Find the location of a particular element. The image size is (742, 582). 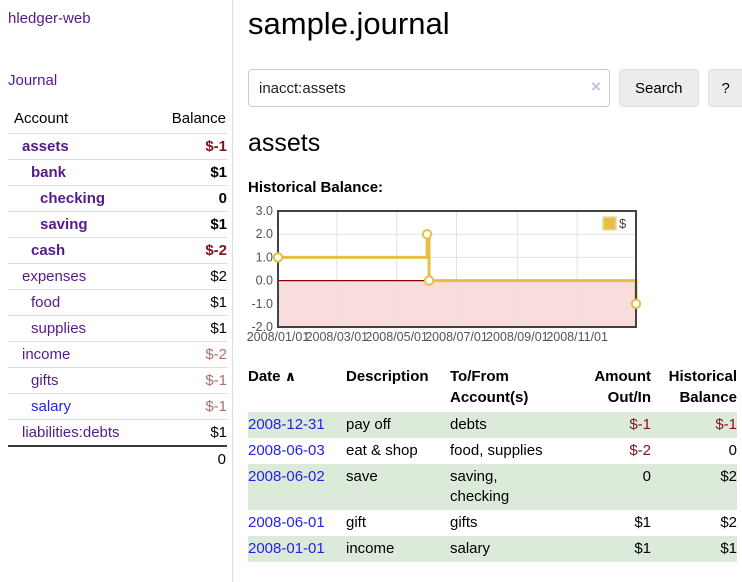

transaction-description: save is located at coordinates (362, 476).